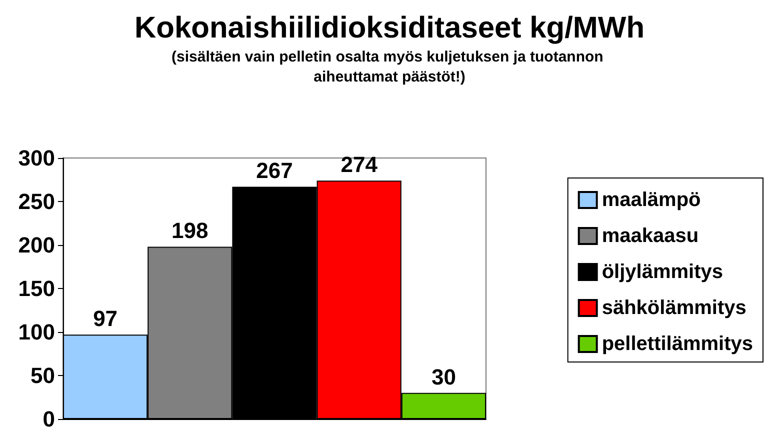  I want to click on legend-label: maalämpö, so click(651, 200).